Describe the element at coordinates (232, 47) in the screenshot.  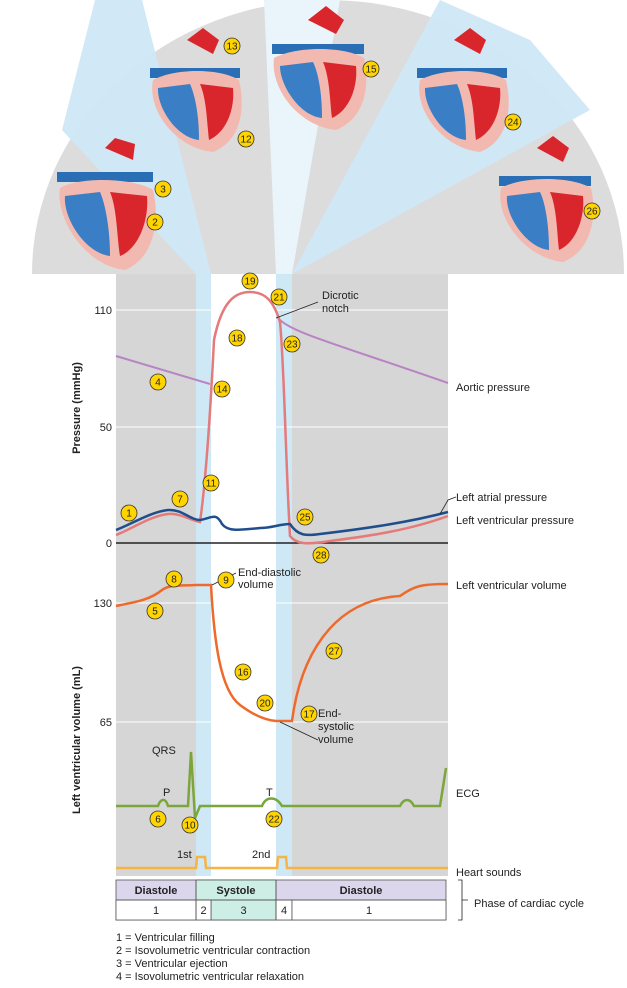
I see `svg-text: 13` at that location.